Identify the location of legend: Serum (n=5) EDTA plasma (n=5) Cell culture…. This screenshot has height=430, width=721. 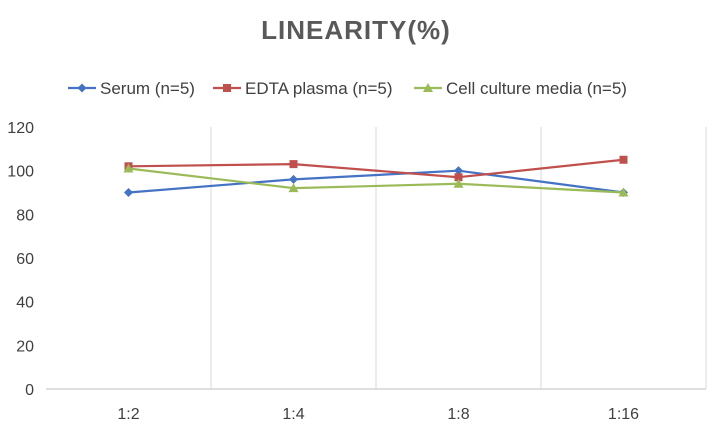
(347, 88).